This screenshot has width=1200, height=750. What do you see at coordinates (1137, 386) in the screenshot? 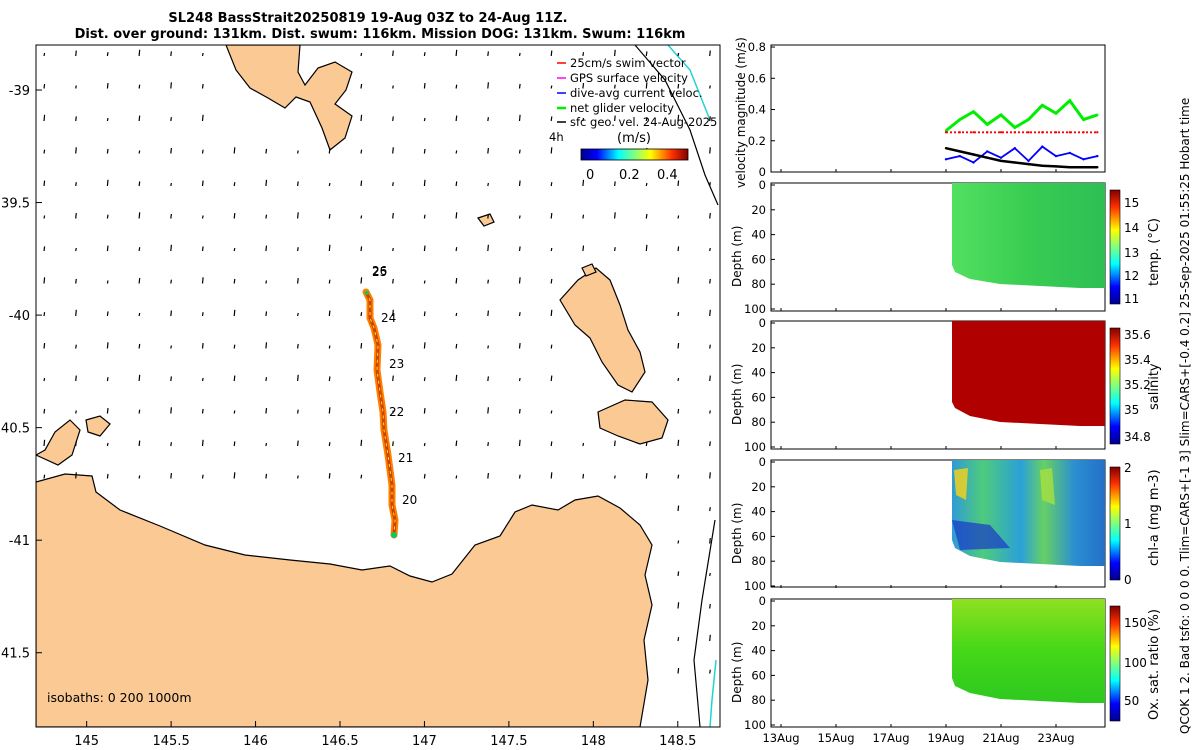
I see `salinity-colorbar-ticks: 35.6 35.4 35.2 35 34.8` at bounding box center [1137, 386].